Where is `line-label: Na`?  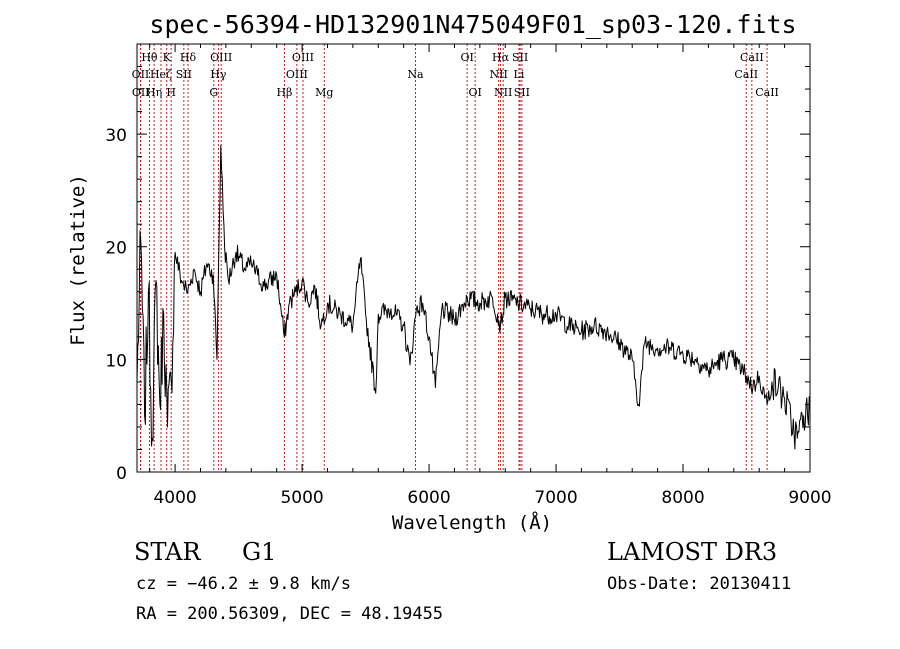
line-label: Na is located at coordinates (415, 74).